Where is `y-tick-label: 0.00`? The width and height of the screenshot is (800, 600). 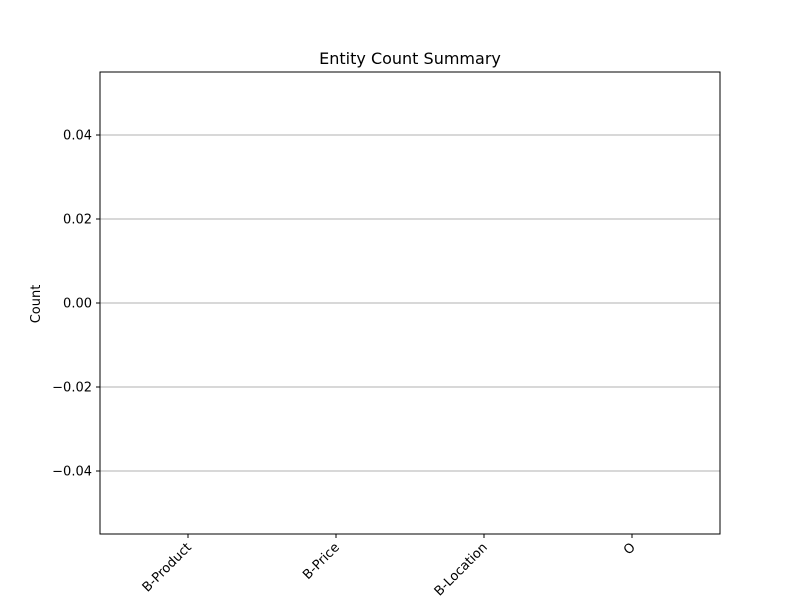 y-tick-label: 0.00 is located at coordinates (77, 304).